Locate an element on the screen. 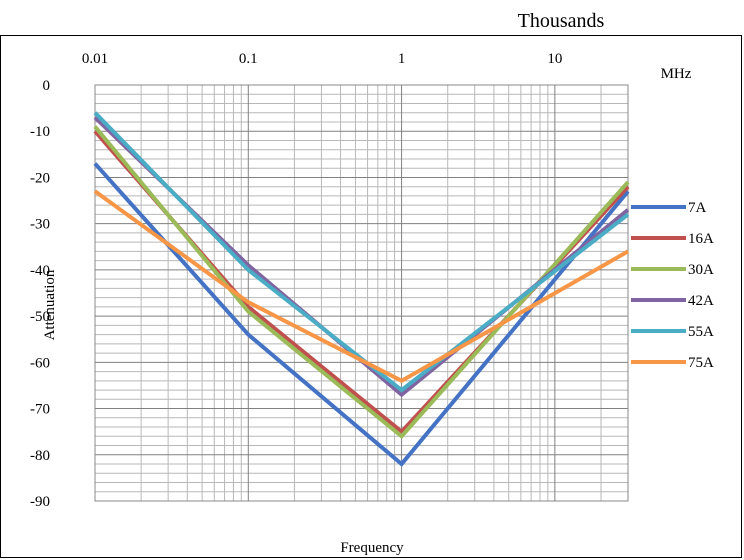  y-axis-tick-labels: 0 -10 -20 -30 -40 -50 -60 -70 -80 -90 is located at coordinates (40, 294).